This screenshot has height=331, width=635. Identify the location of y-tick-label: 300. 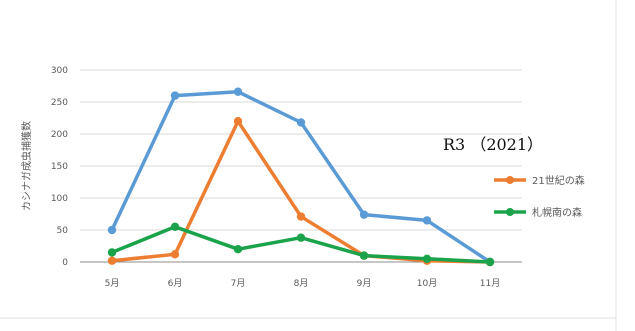
(59, 71).